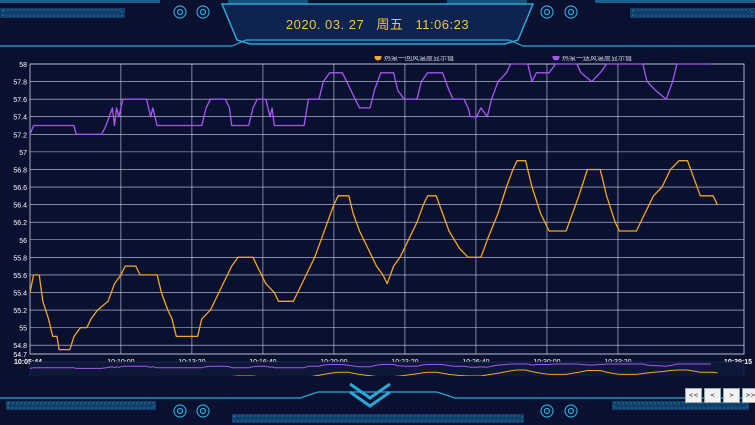 The image size is (755, 425). What do you see at coordinates (20, 355) in the screenshot?
I see `y-tick-label: 54.7` at bounding box center [20, 355].